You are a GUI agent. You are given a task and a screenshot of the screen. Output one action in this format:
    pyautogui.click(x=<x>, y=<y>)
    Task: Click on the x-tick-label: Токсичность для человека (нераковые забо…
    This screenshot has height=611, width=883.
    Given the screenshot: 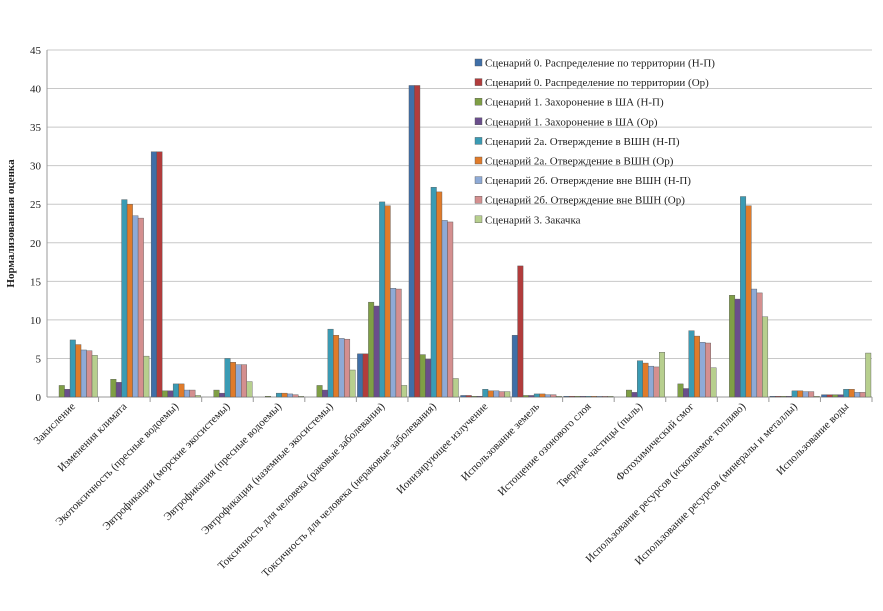 What is the action you would take?
    pyautogui.click(x=349, y=489)
    